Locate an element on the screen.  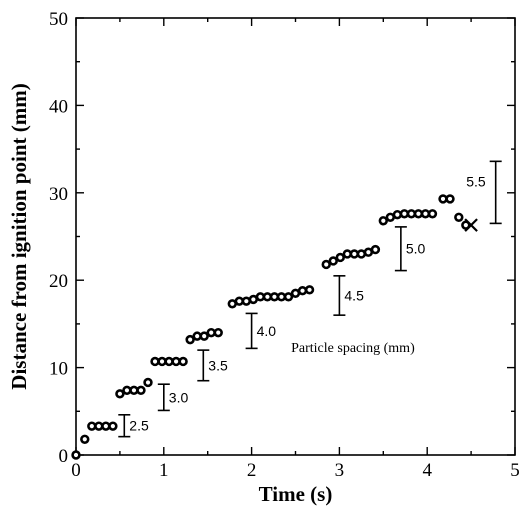
x-tick-label: 2 is located at coordinates (252, 470).